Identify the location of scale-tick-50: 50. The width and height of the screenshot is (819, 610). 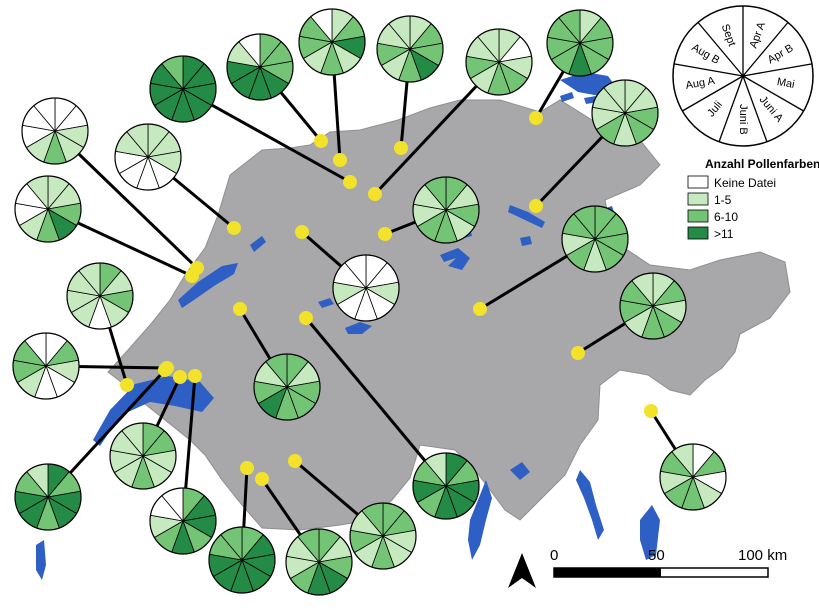
(656, 555).